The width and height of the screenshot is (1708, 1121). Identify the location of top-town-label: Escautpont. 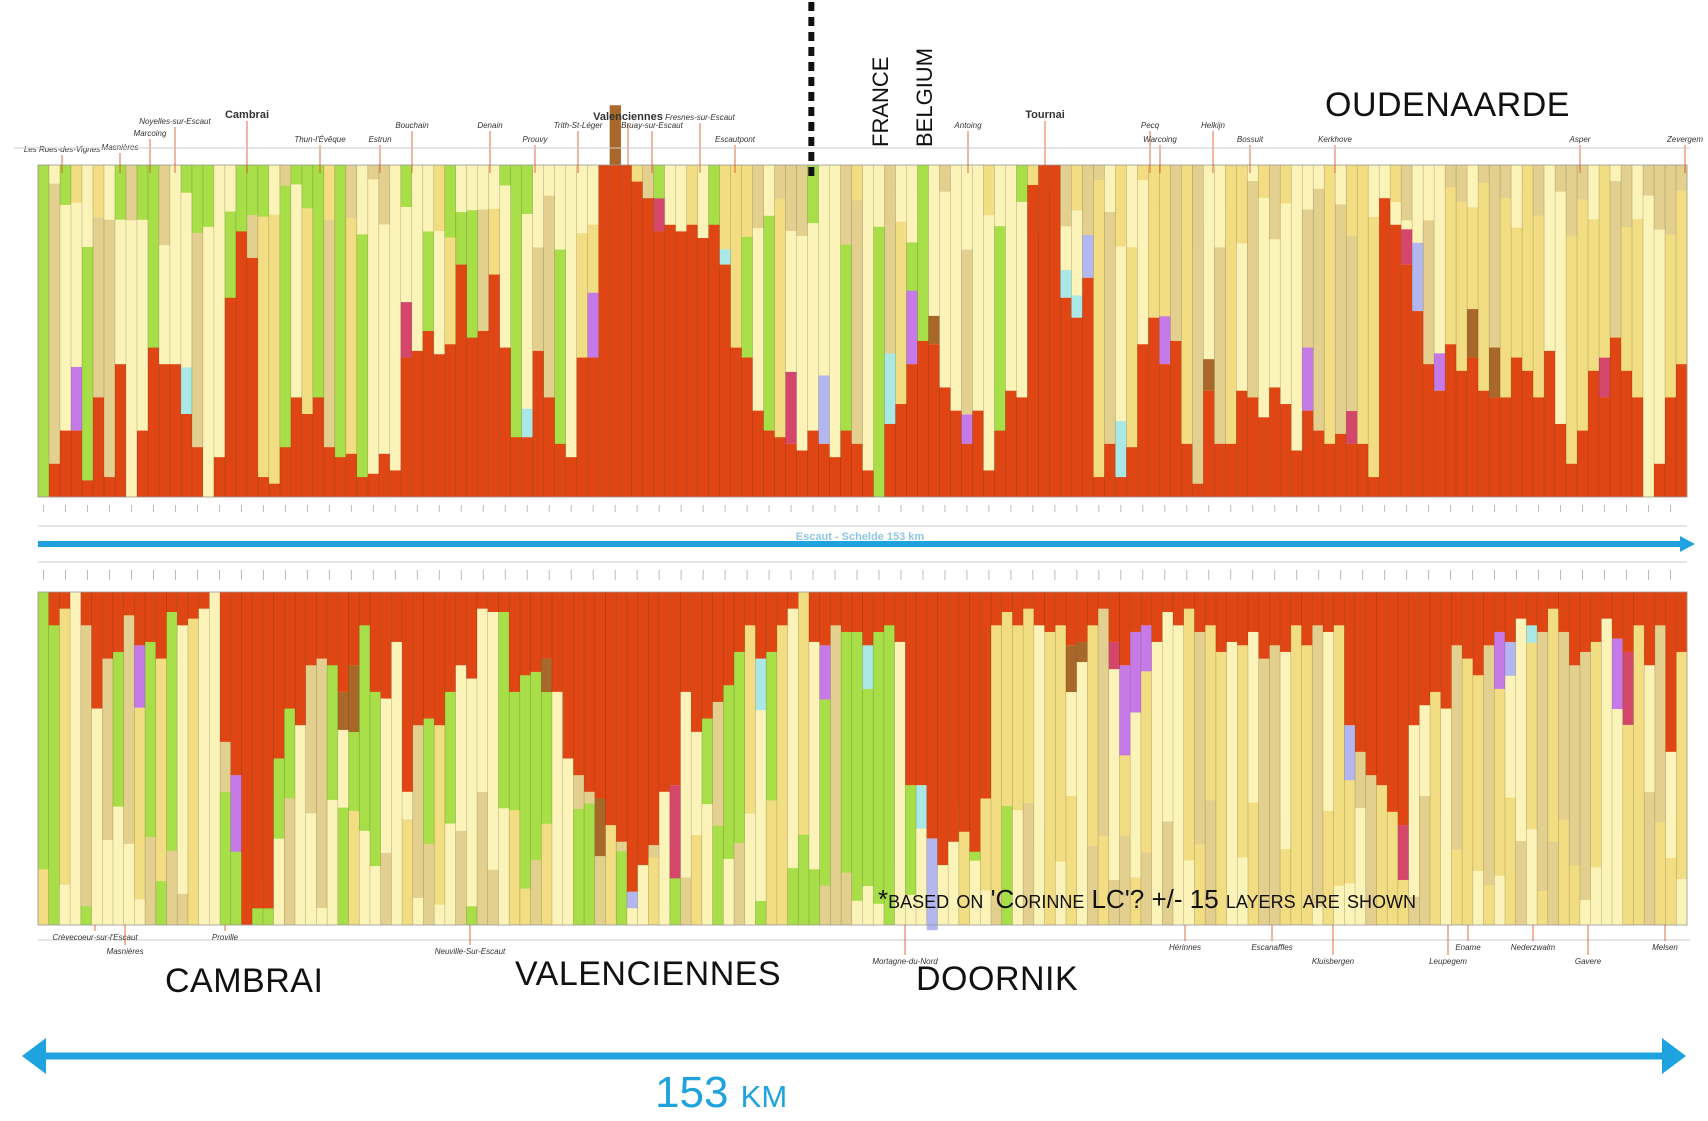
(735, 139).